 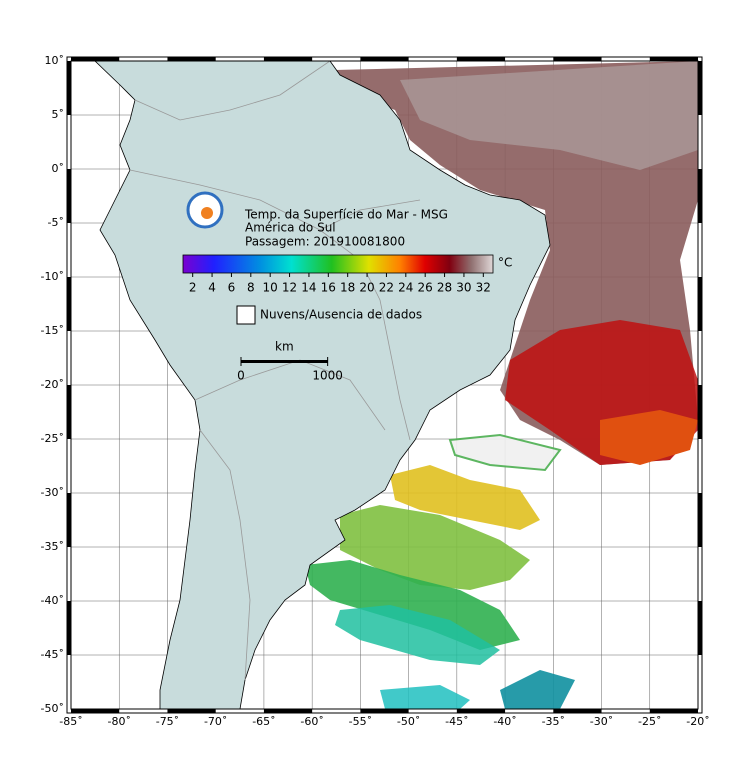 I want to click on lon-tick-label: -40˚, so click(x=504, y=721).